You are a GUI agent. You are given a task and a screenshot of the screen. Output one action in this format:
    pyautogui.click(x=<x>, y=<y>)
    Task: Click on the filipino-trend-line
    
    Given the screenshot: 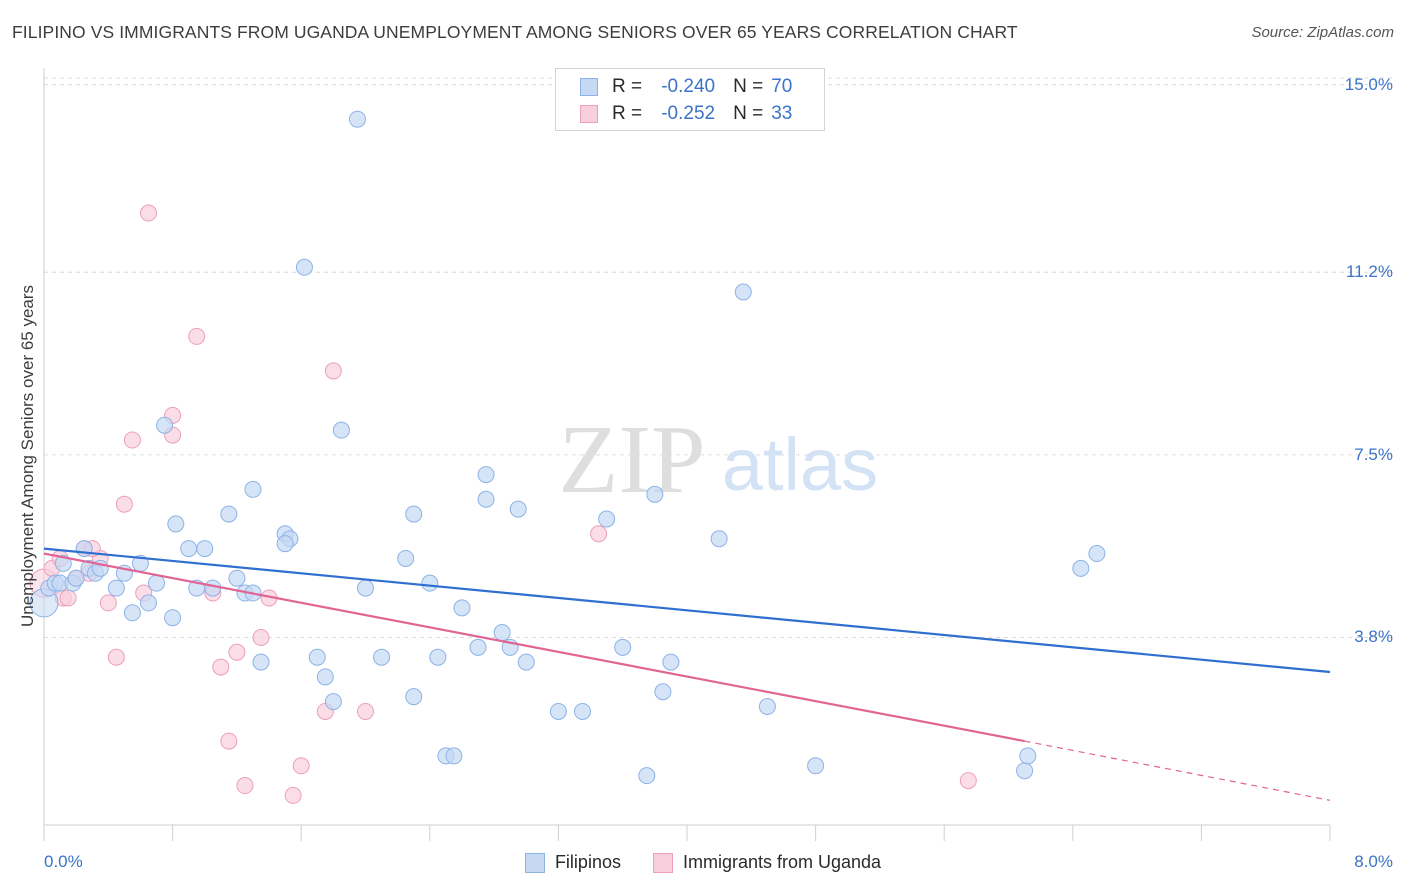 What is the action you would take?
    pyautogui.click(x=687, y=610)
    